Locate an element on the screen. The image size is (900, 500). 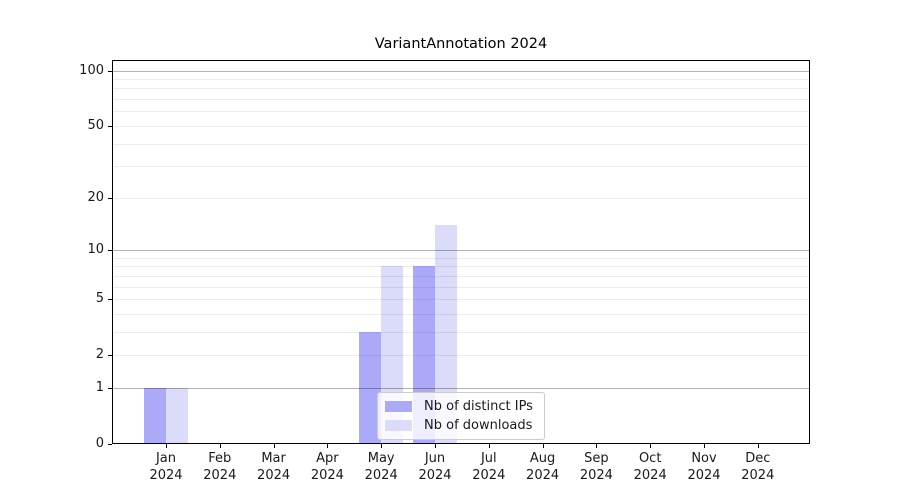
legend-entry: Nb of distinct IPs is located at coordinates (460, 406).